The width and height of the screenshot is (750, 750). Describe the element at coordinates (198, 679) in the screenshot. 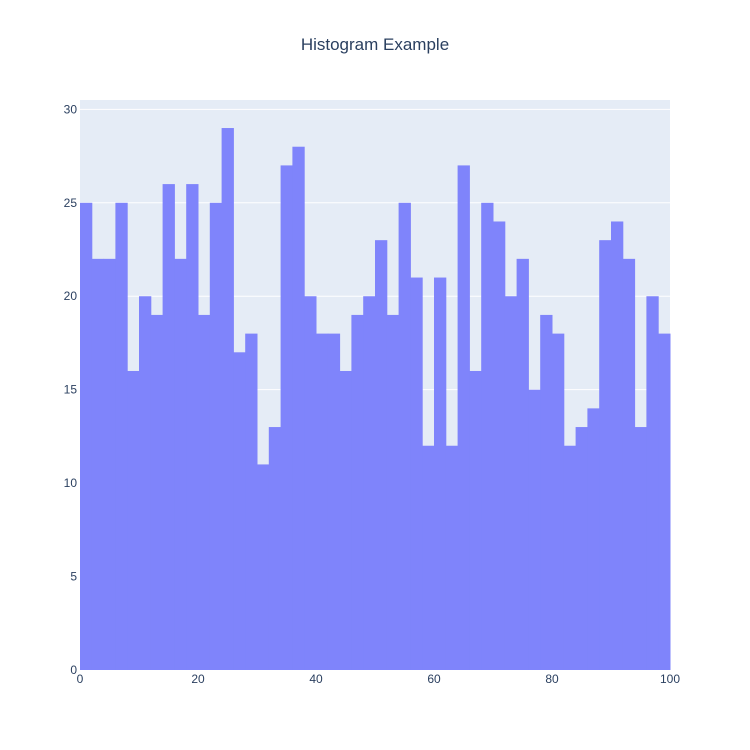

I see `x-tick-label: 20` at that location.